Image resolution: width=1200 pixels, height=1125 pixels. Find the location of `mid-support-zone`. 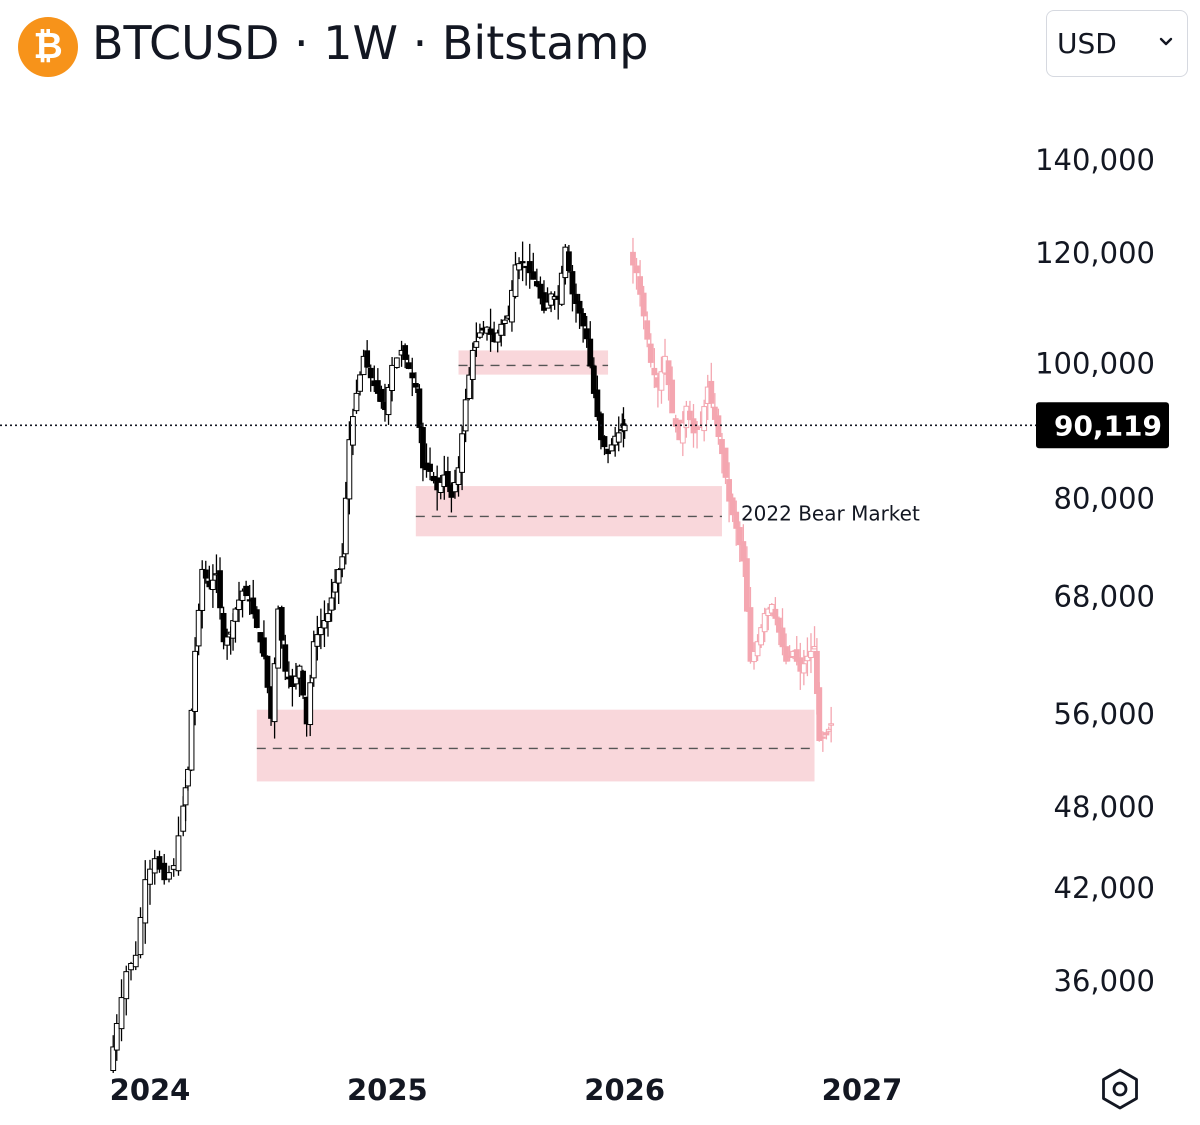

mid-support-zone is located at coordinates (568, 511).